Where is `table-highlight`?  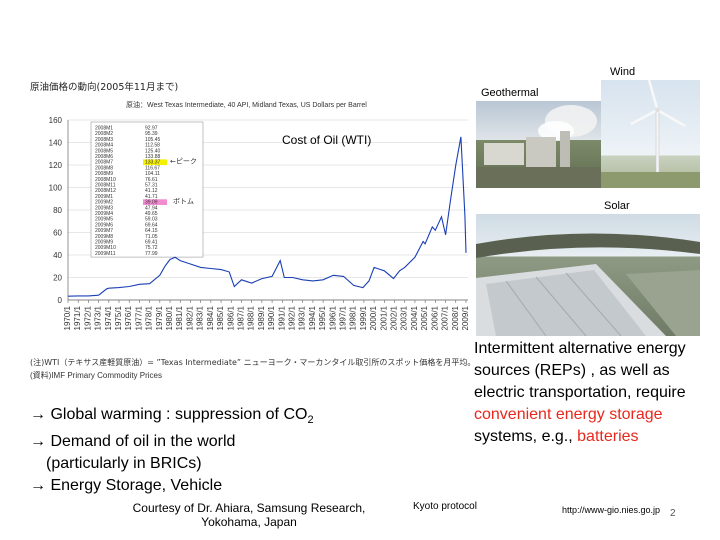 table-highlight is located at coordinates (155, 162).